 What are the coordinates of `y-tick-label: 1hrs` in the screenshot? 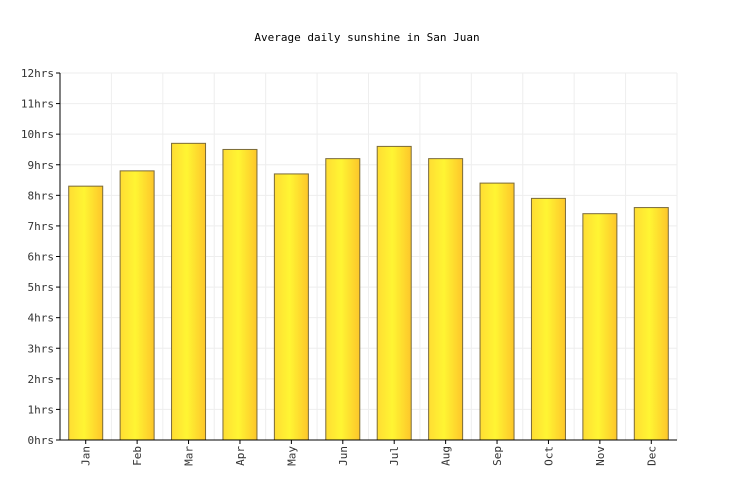 It's located at (41, 409).